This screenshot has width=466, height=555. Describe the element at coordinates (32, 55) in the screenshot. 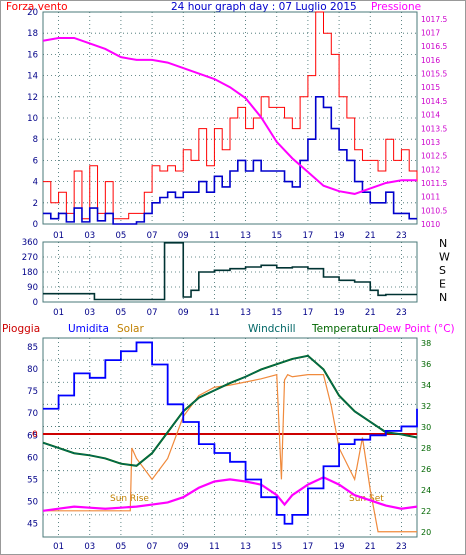

I see `y-tick-left: 16` at that location.